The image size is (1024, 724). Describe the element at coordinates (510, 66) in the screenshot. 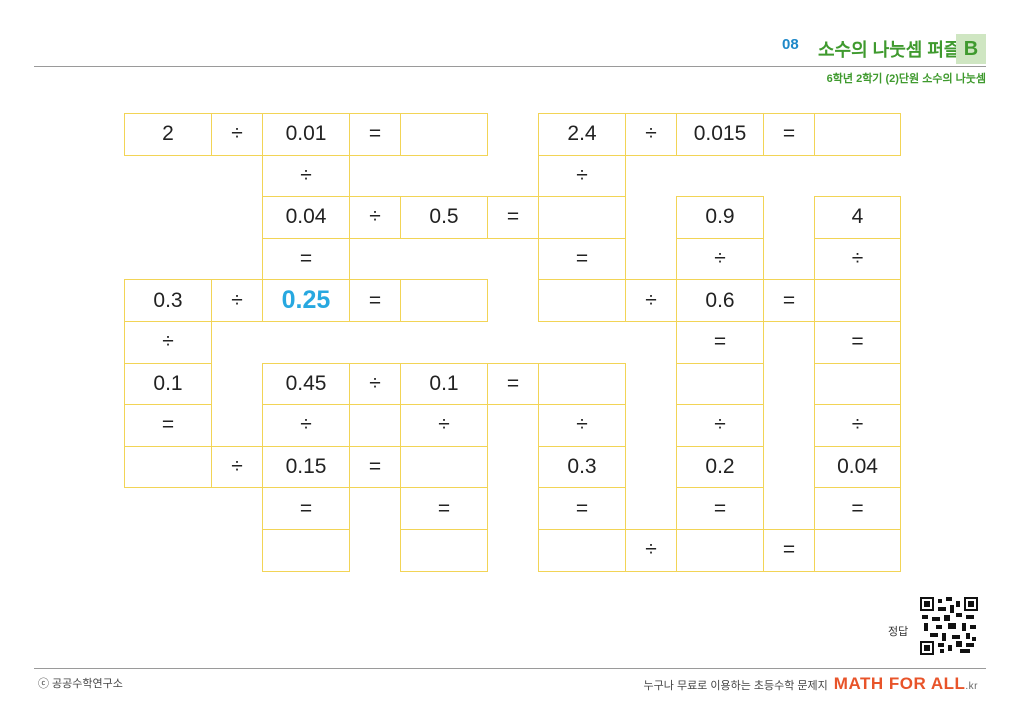

I see `header-divider` at that location.